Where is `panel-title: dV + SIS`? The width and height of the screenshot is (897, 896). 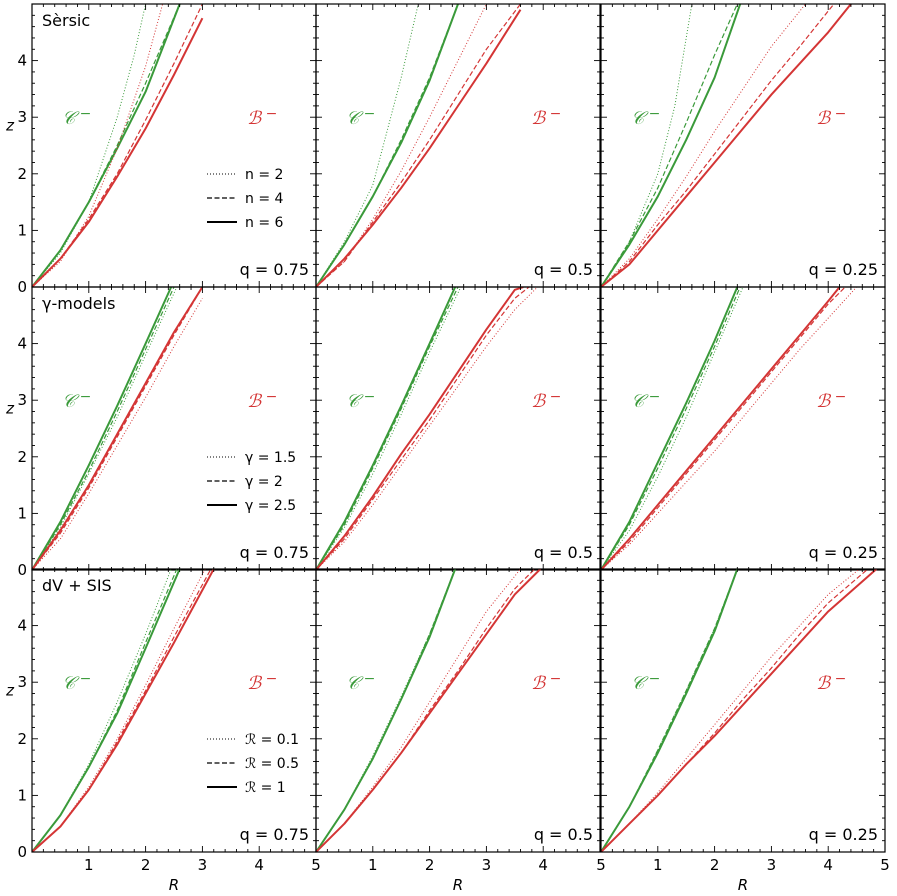 panel-title: dV + SIS is located at coordinates (77, 585).